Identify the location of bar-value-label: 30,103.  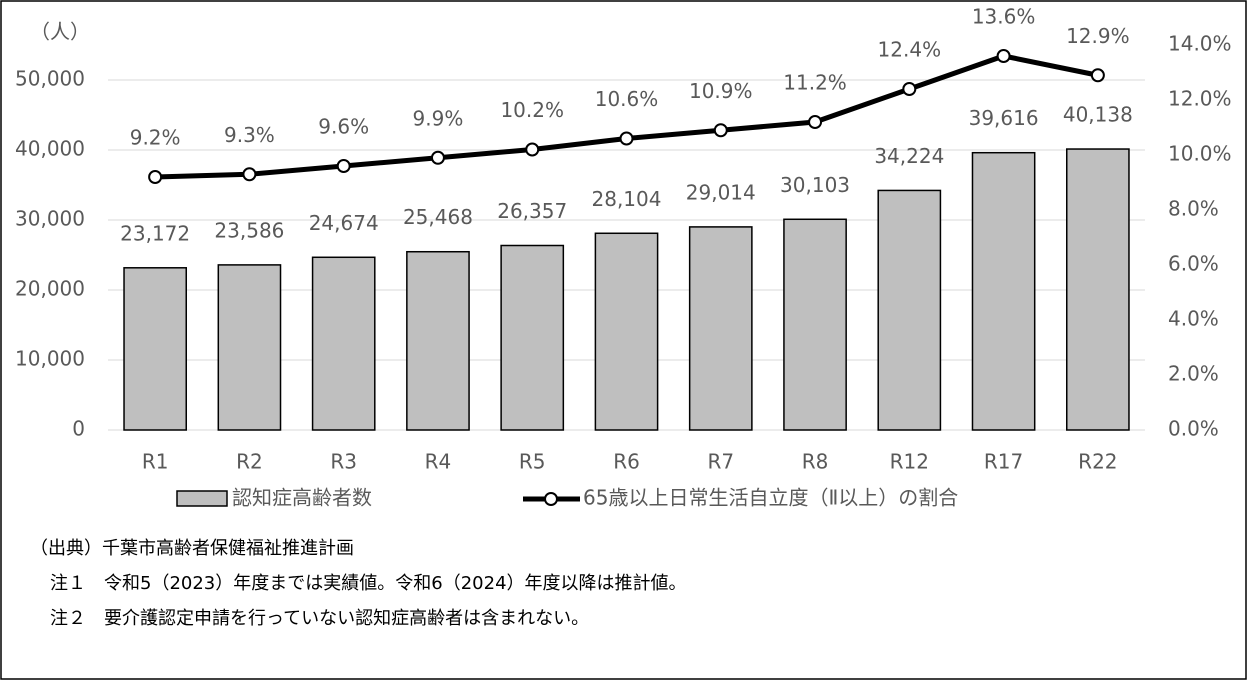
(815, 185).